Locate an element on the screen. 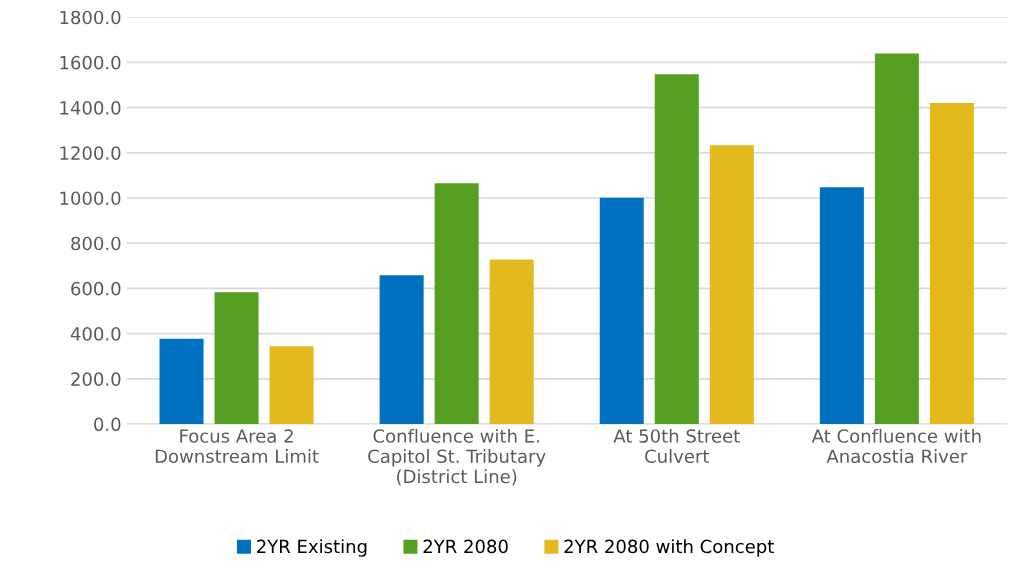 This screenshot has width=1012, height=573. y-tick-label: 1000.0 is located at coordinates (90, 198).